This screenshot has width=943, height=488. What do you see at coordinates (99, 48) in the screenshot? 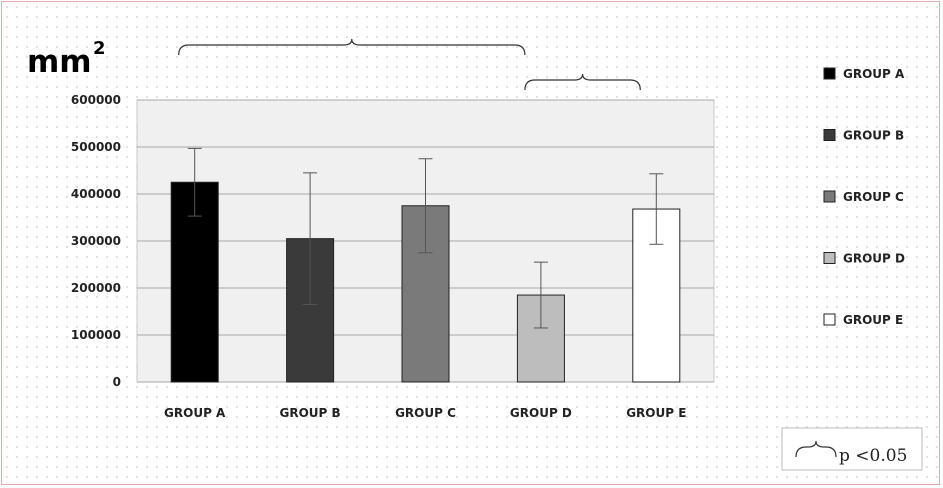
I see `y-axis-unit-exponent: 2` at bounding box center [99, 48].